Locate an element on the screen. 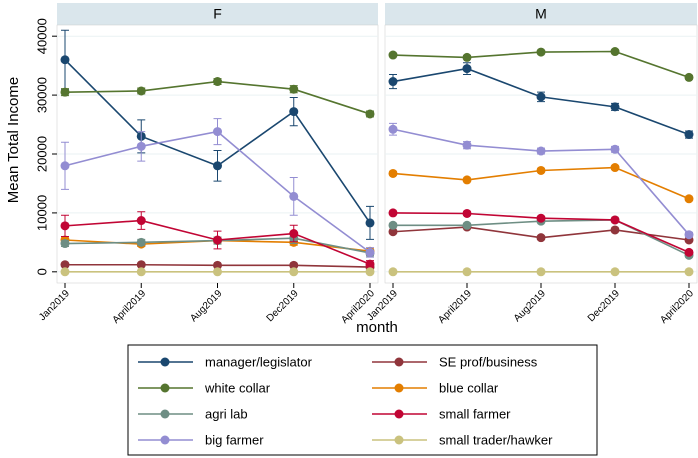  legend-label: small farmer is located at coordinates (475, 413).